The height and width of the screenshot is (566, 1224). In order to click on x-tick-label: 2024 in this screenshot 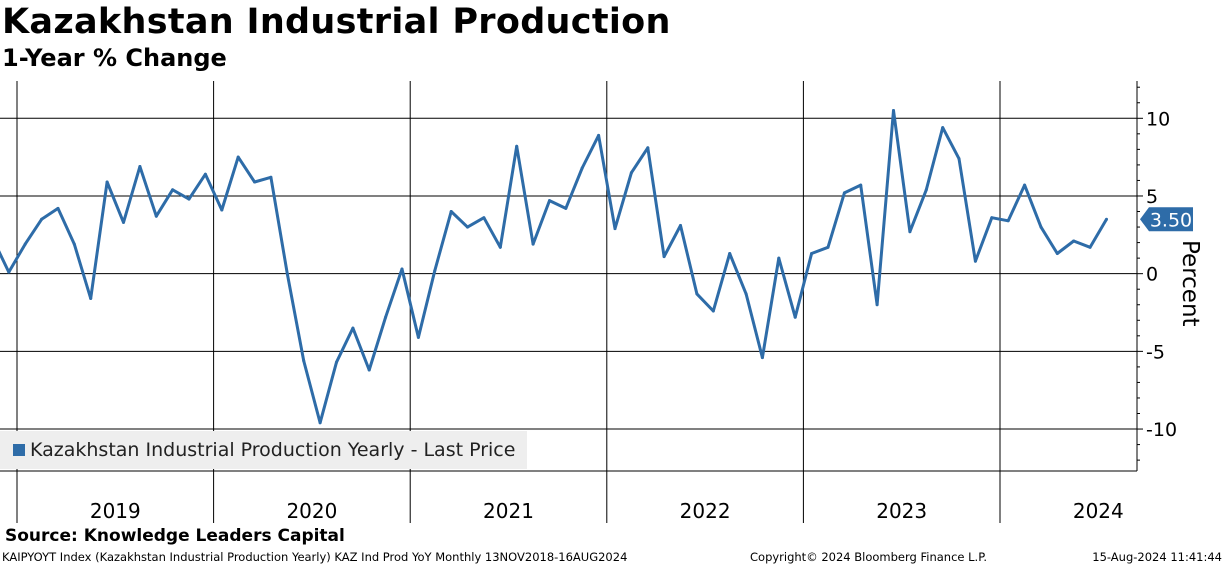, I will do `click(1098, 511)`.